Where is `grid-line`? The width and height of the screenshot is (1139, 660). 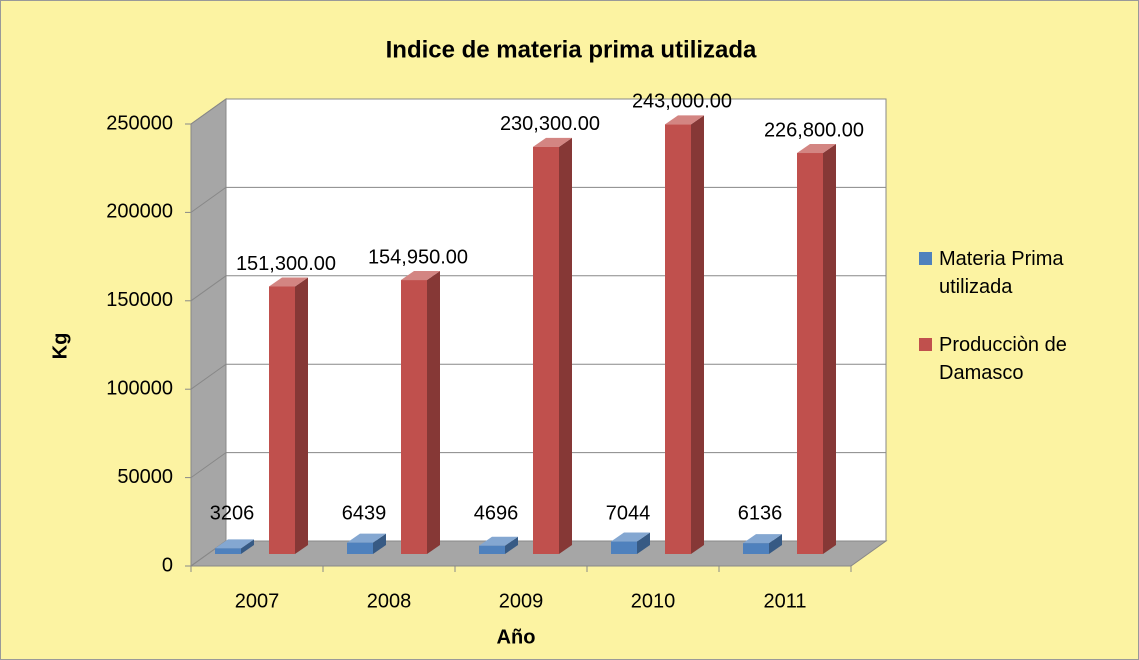
grid-line is located at coordinates (538, 111).